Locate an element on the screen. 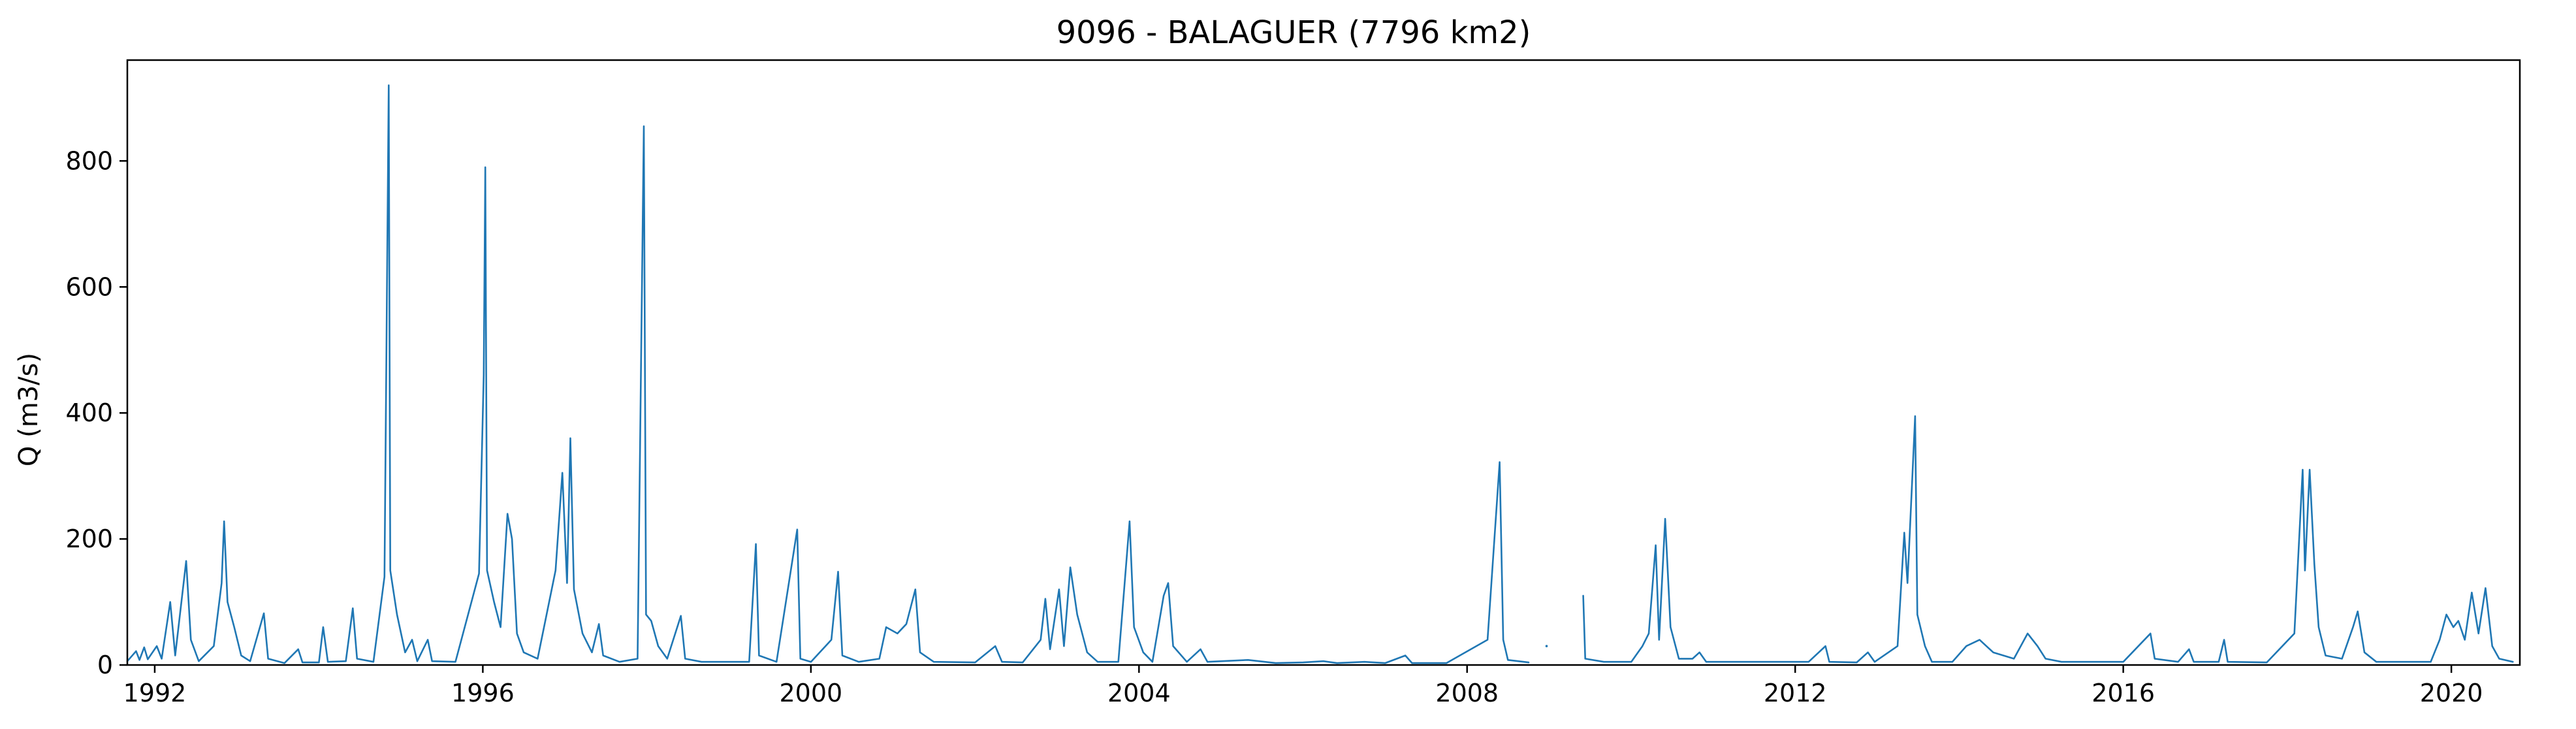  y-tick-label: 600 is located at coordinates (89, 286).